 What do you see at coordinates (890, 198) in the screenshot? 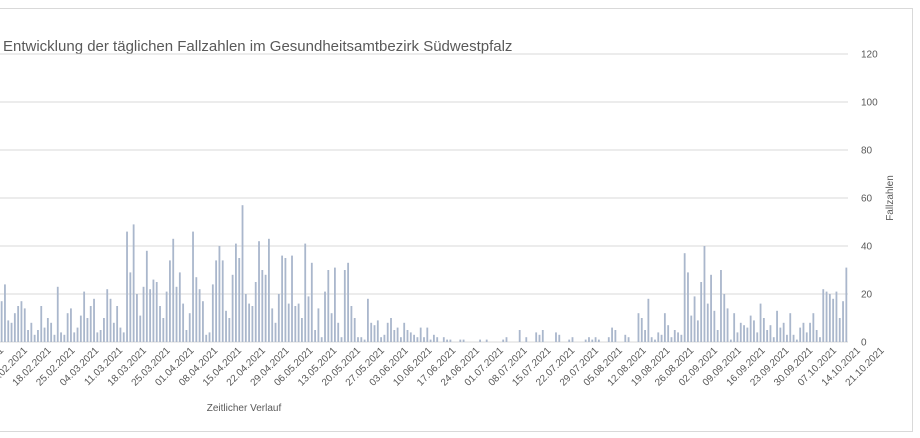
I see `y-axis-label: Fallzahlen` at bounding box center [890, 198].